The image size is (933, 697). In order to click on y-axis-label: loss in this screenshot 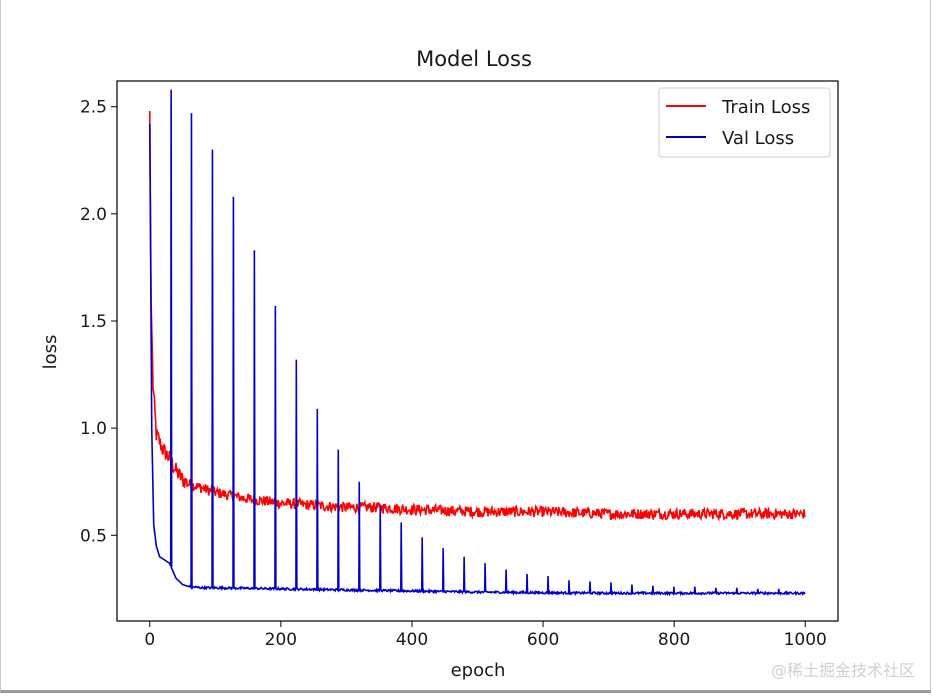, I will do `click(50, 352)`.